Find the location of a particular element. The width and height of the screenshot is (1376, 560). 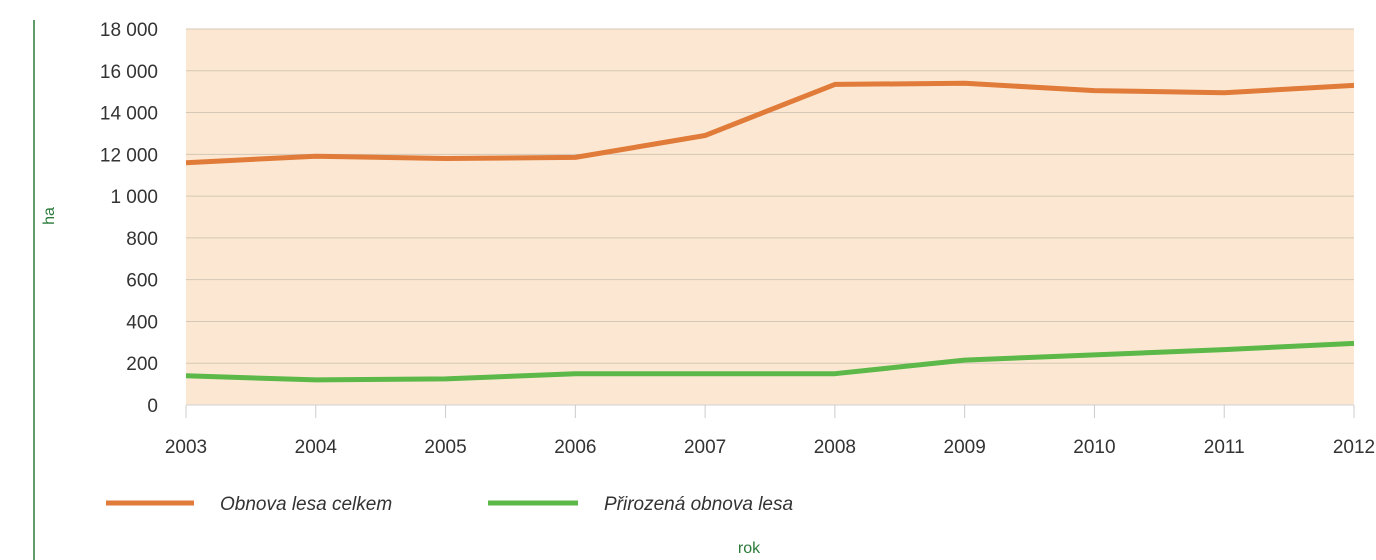

y-tick-label: 1 000 is located at coordinates (134, 197).